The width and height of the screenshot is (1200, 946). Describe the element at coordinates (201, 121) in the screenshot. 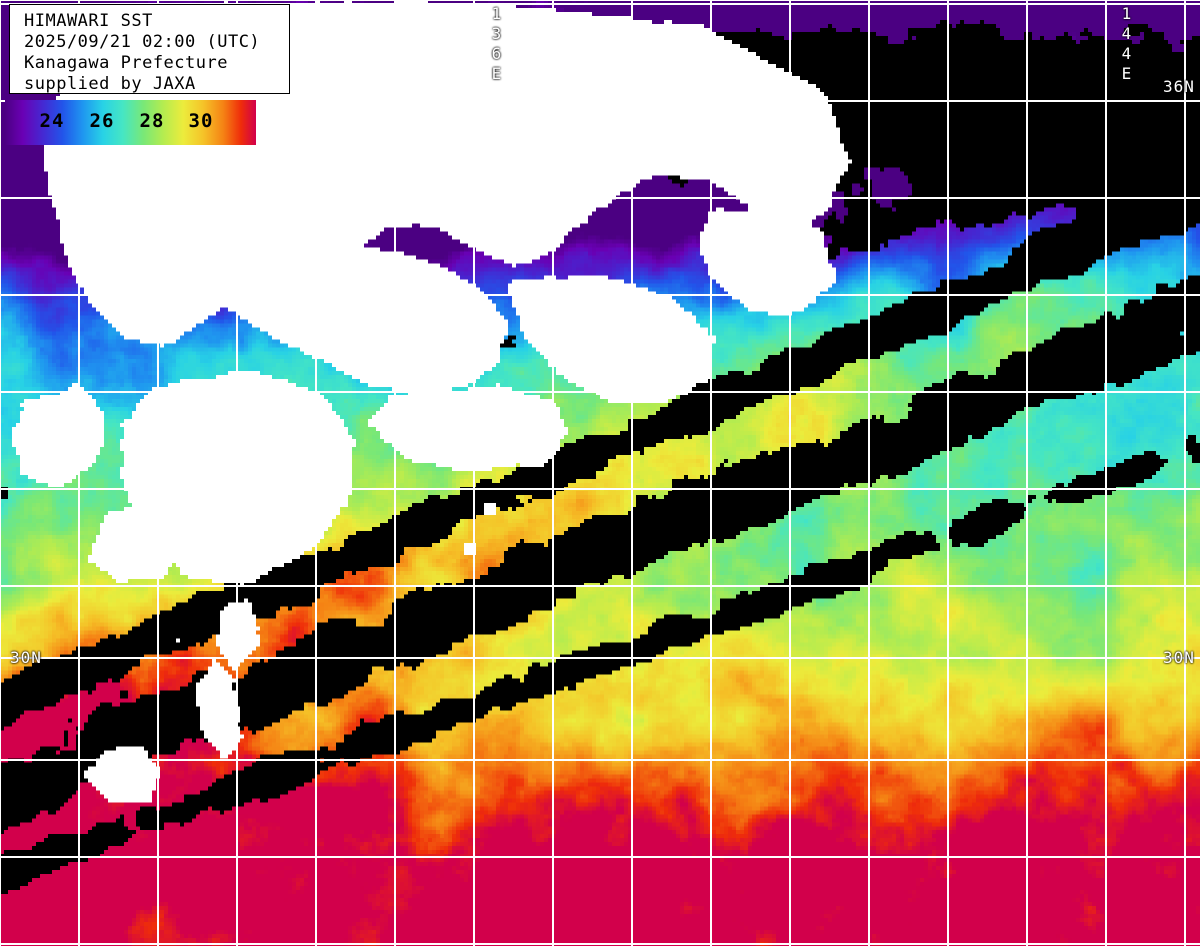

I see `colorbar-tick-30: 30` at that location.